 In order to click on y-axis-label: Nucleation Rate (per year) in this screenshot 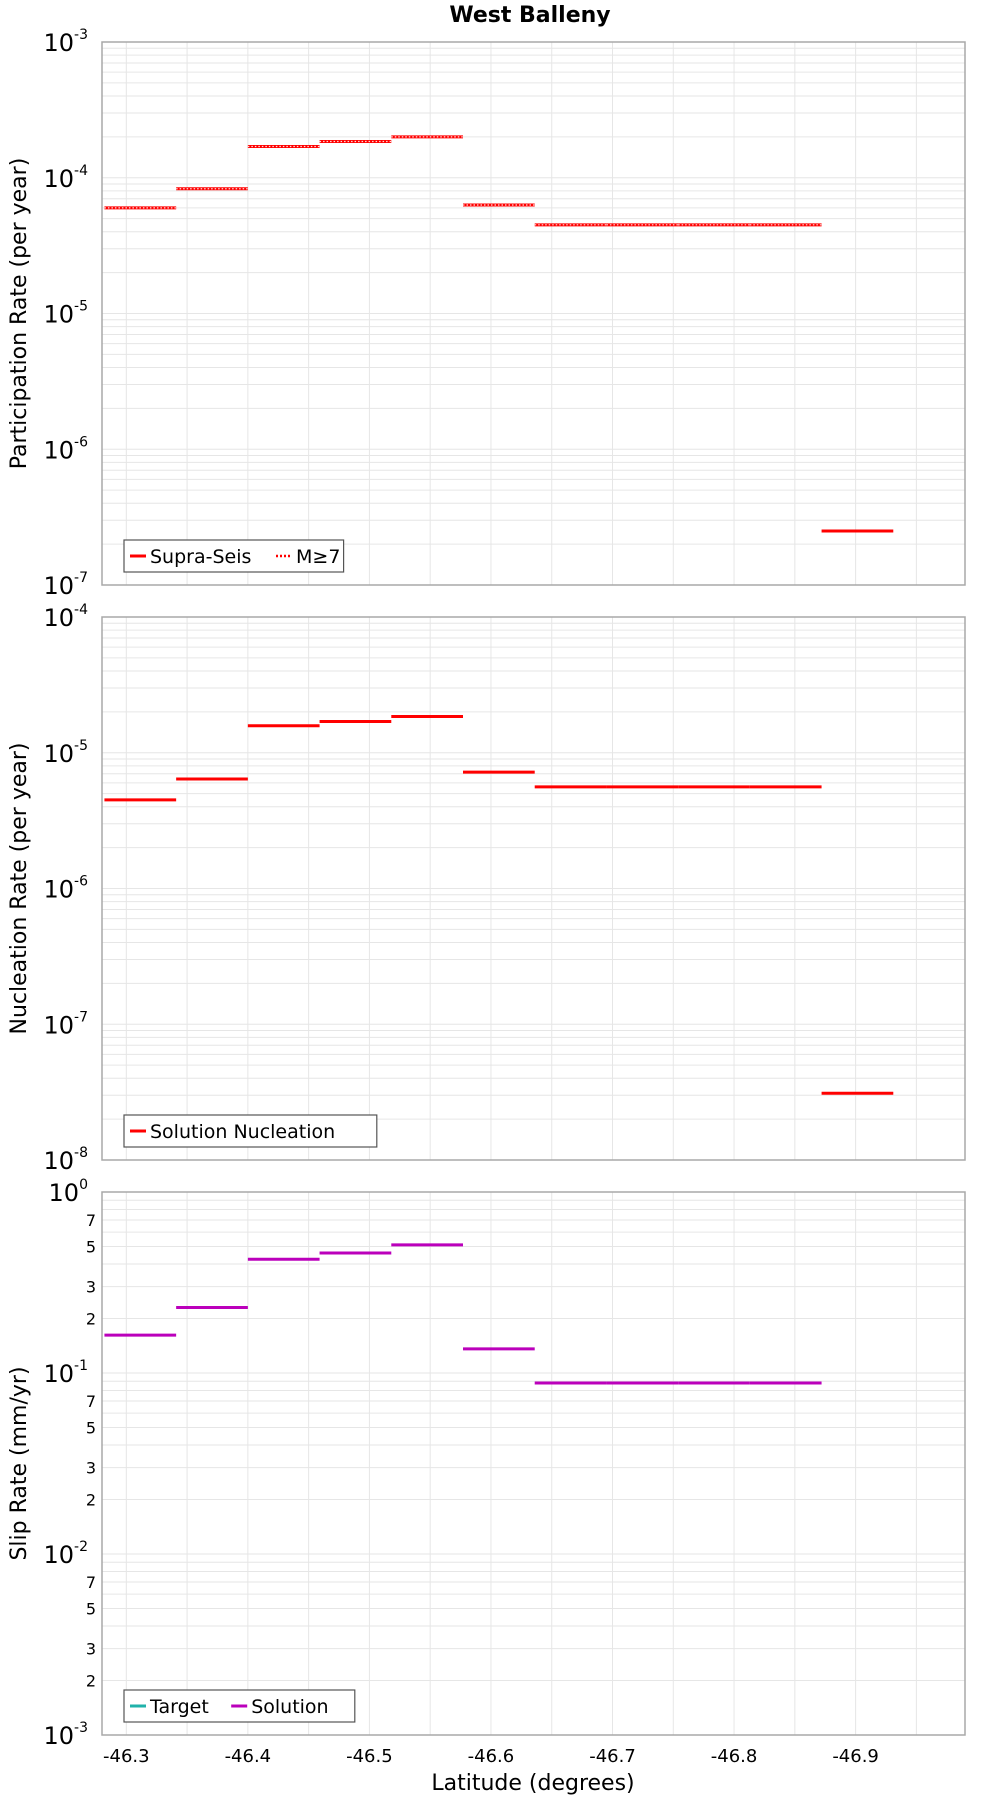, I will do `click(19, 889)`.